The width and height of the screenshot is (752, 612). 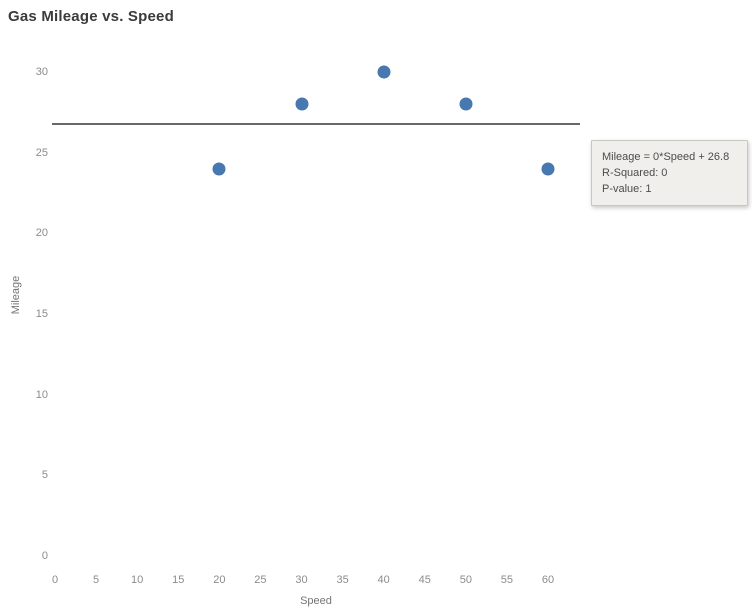 I want to click on y-tick-label: 5, so click(x=44, y=475).